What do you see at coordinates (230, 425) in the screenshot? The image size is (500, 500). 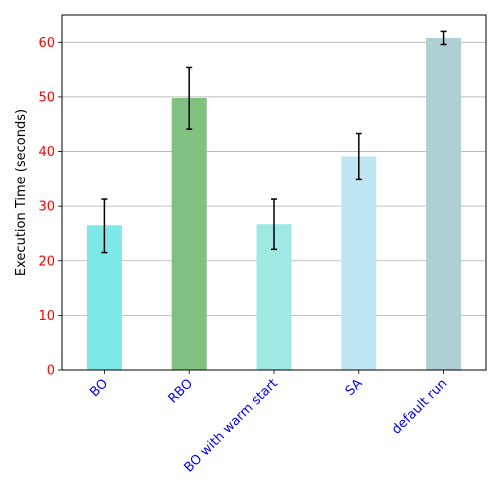 I see `x-tick-label: BO with warm start` at bounding box center [230, 425].